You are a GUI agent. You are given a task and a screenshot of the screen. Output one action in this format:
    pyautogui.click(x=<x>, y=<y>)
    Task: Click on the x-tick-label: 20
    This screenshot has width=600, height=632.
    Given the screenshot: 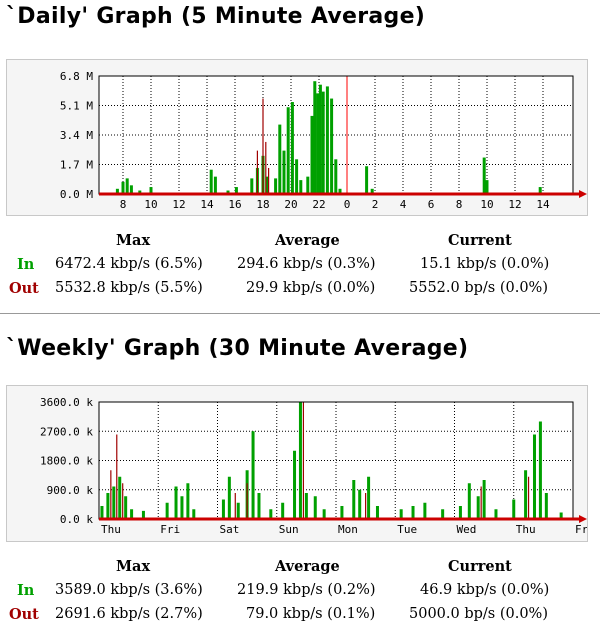 What is the action you would take?
    pyautogui.click(x=290, y=204)
    